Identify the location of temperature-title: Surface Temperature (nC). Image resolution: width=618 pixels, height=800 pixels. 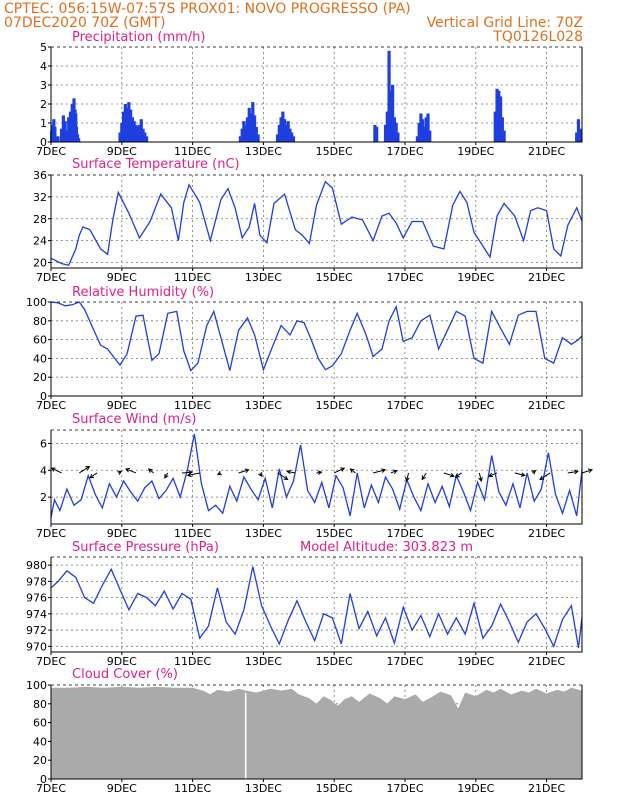
(156, 164).